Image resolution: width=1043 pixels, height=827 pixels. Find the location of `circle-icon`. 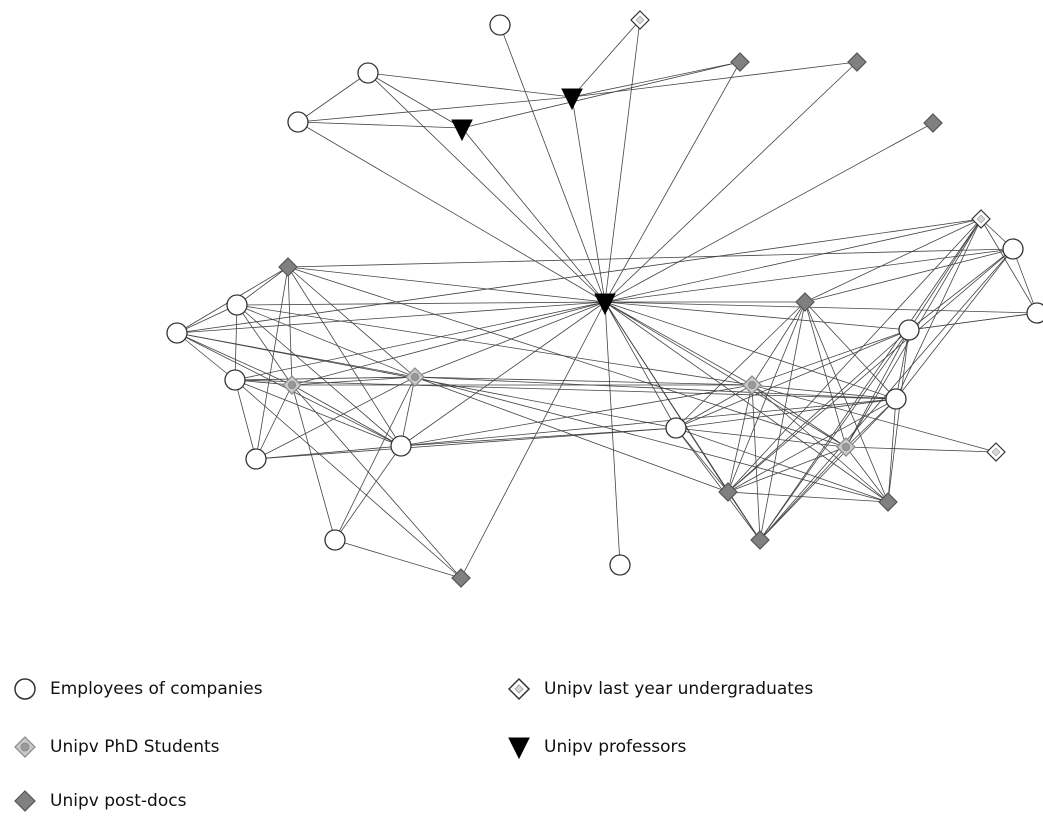

circle-icon is located at coordinates (25, 689).